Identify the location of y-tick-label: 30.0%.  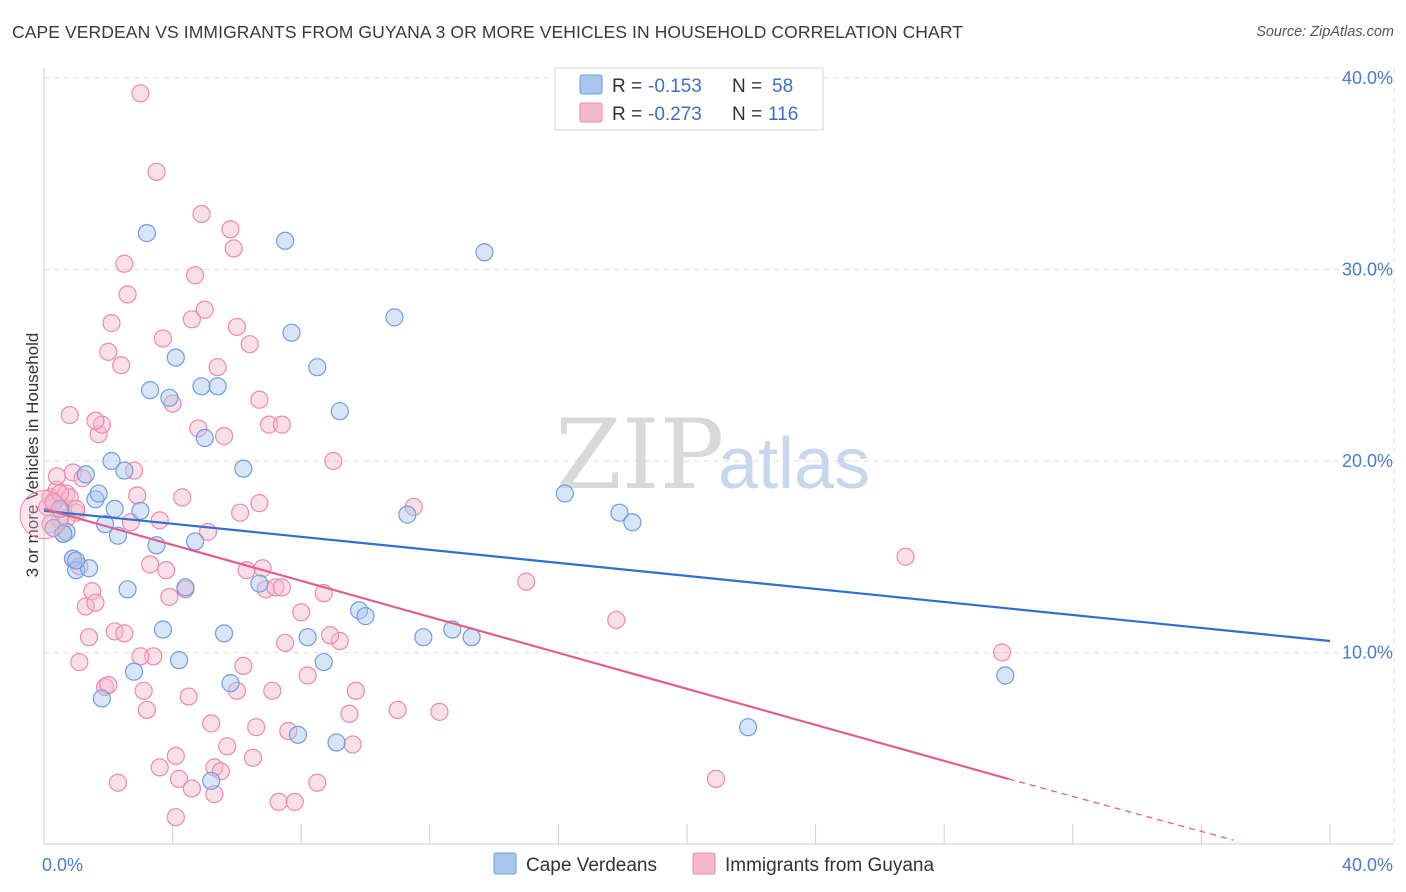
(1367, 270).